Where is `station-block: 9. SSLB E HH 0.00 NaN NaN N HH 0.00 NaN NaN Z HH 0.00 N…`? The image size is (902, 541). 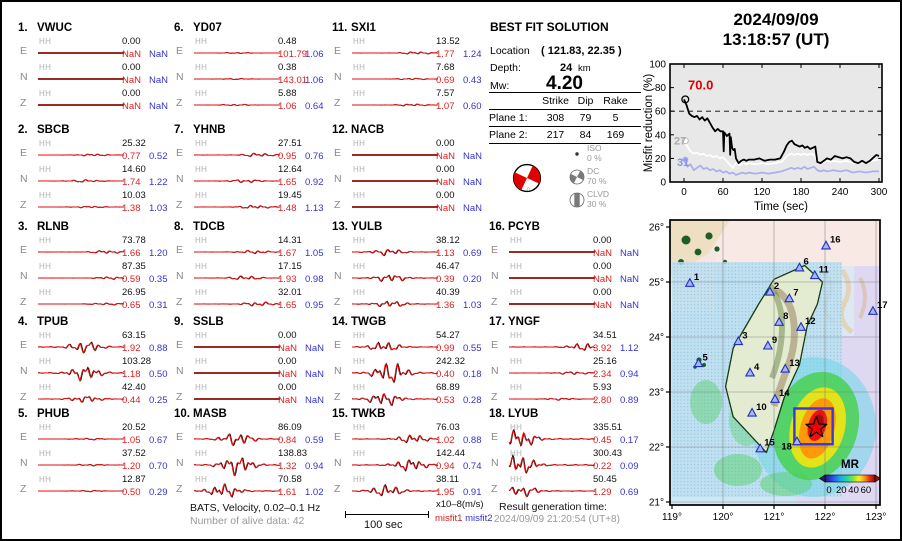 station-block: 9. SSLB E HH 0.00 NaN NaN N HH 0.00 NaN NaN Z HH 0.00 N… is located at coordinates (250, 364).